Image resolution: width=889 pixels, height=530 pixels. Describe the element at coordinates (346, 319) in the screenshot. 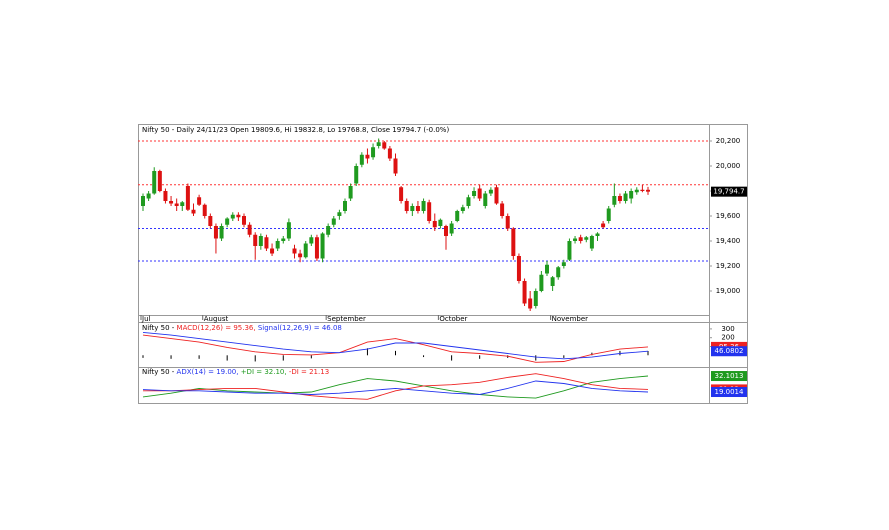

I see `x-tick-label: September` at that location.